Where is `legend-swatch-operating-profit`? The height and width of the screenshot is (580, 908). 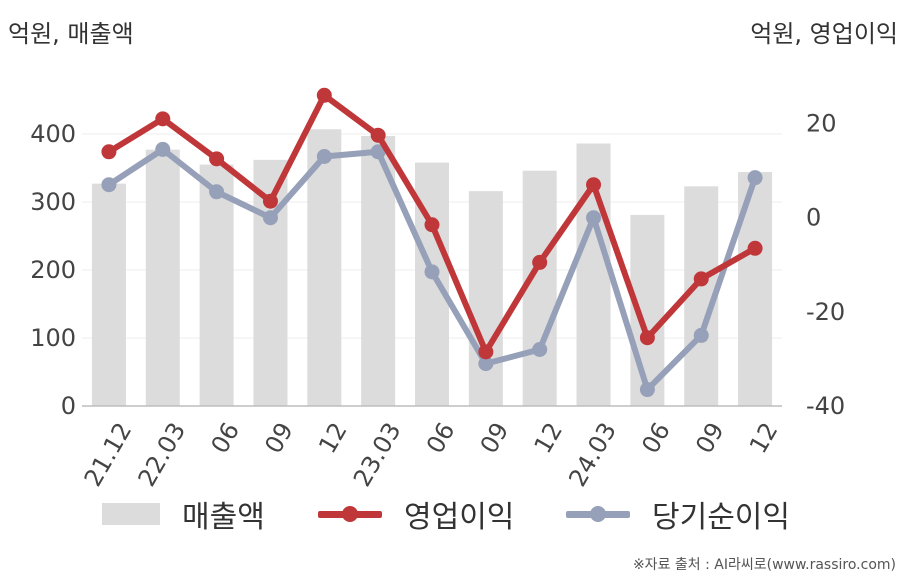 legend-swatch-operating-profit is located at coordinates (350, 514).